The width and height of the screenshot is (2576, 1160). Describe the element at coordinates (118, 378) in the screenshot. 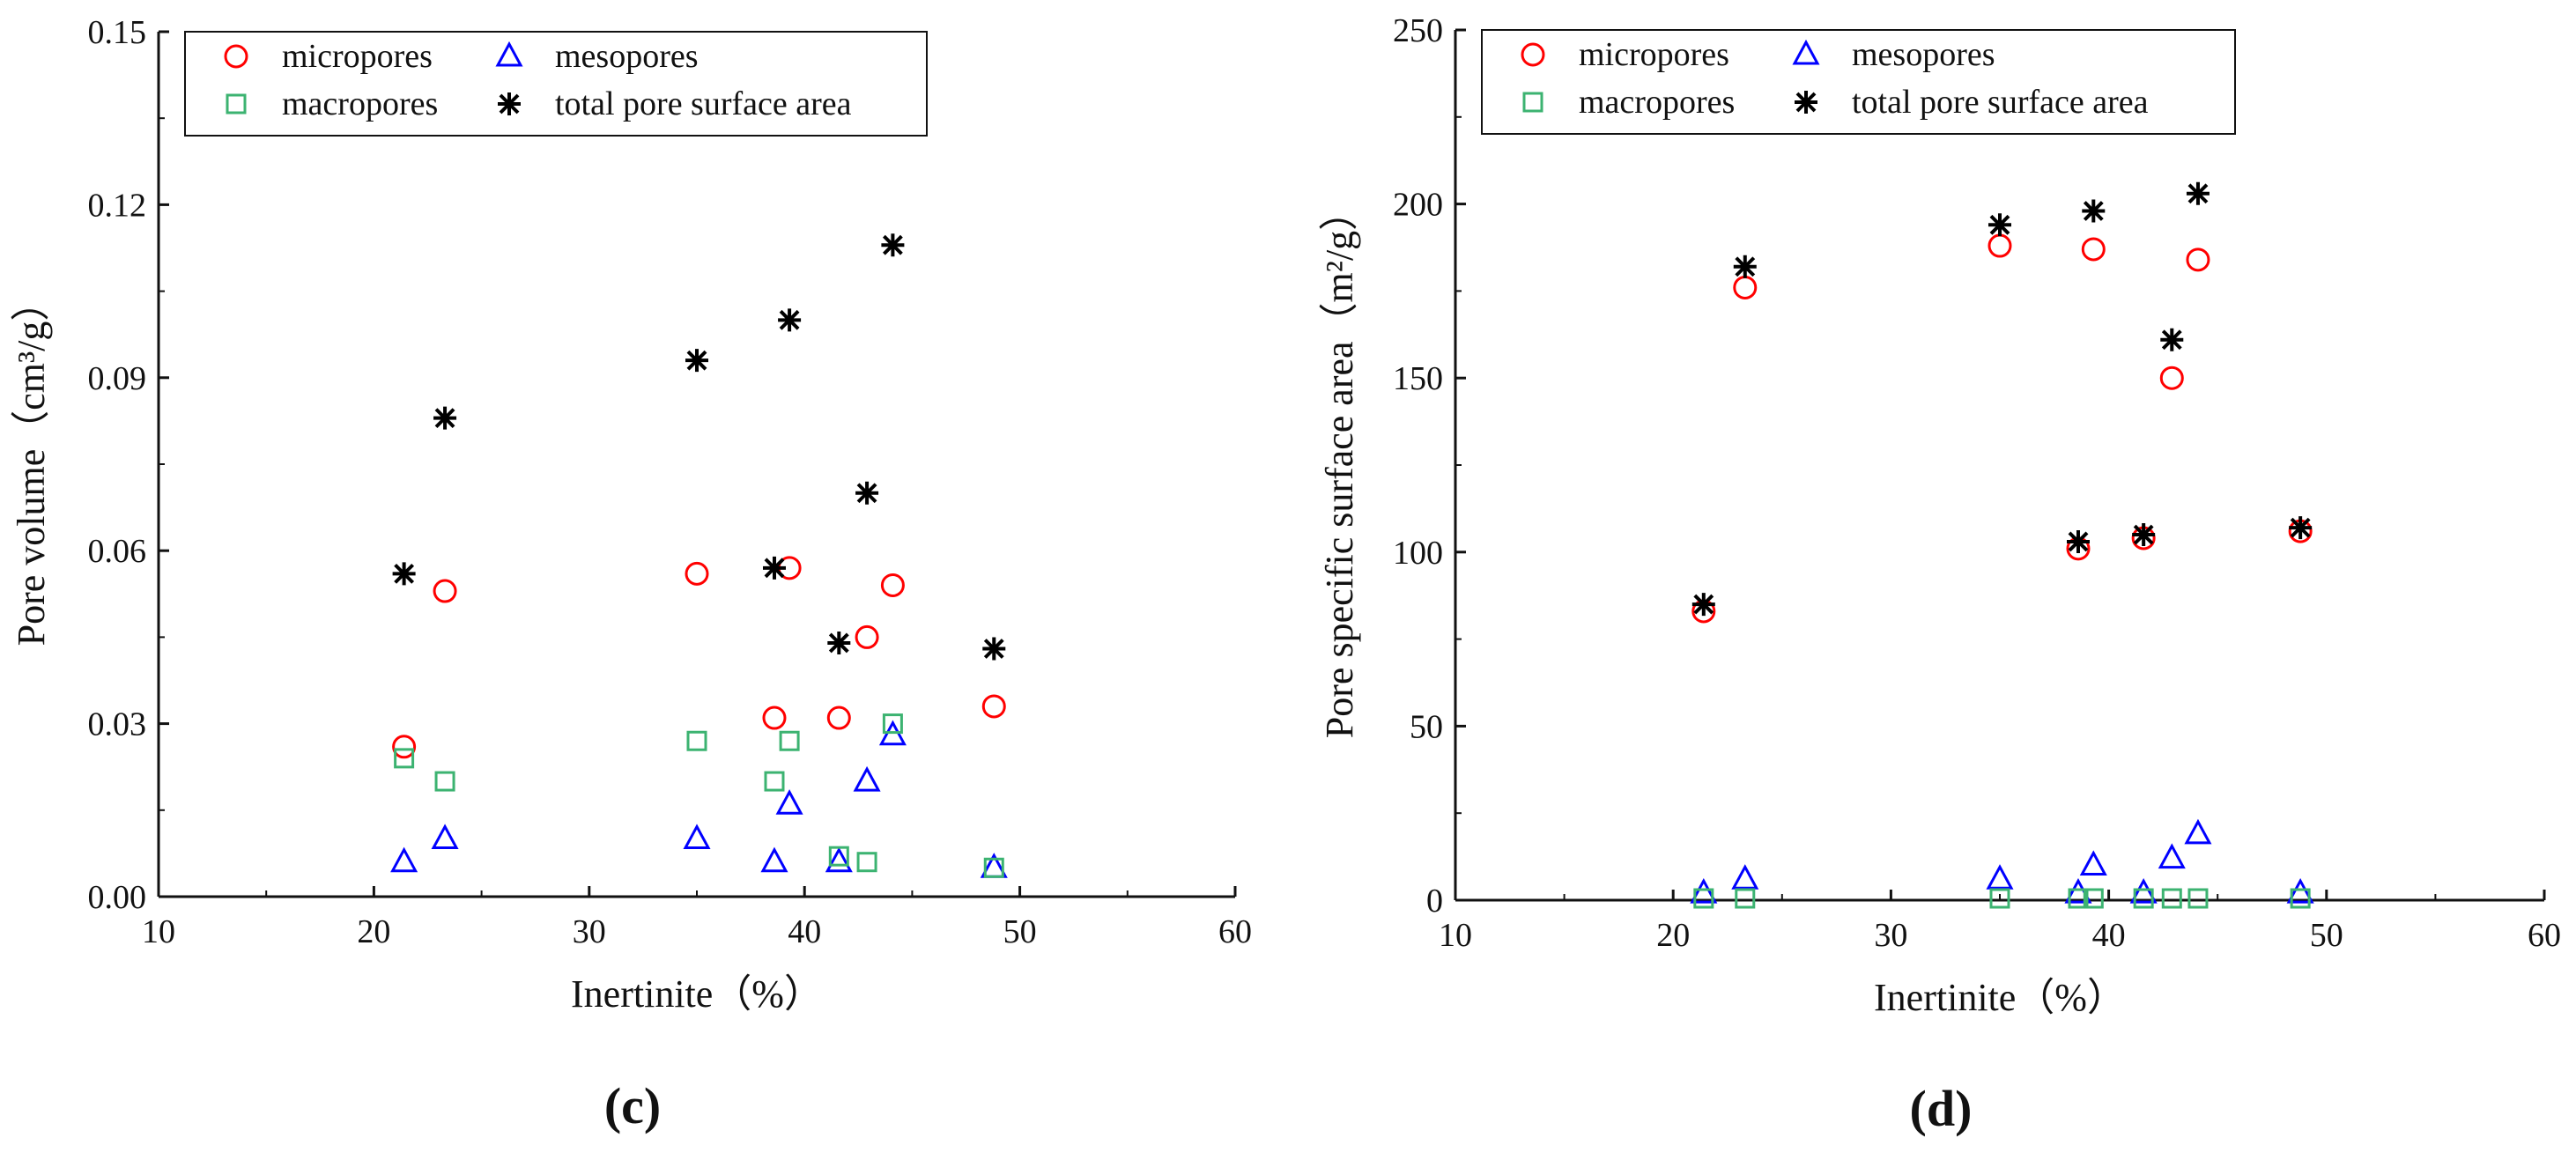

I see `y-tick-label: 0.09` at that location.